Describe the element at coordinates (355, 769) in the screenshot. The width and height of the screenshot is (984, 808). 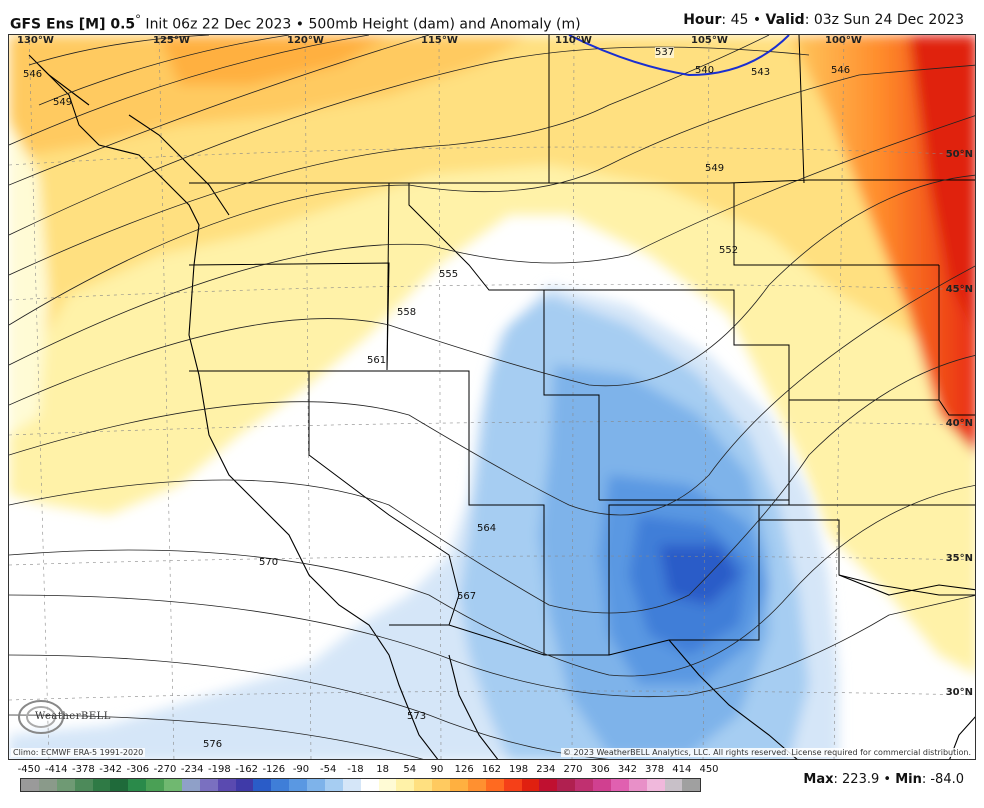
I see `colorbar-tick-label: -18` at that location.